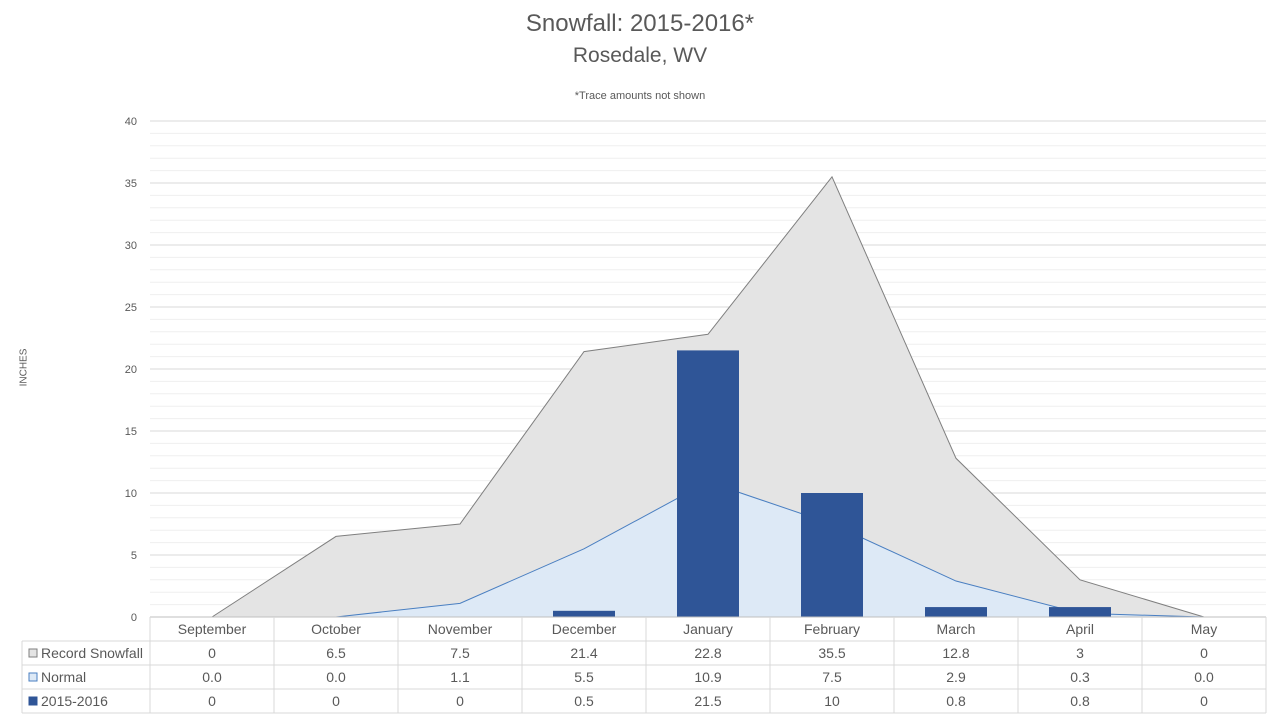 This screenshot has height=720, width=1280. I want to click on y-tick-label: 20, so click(131, 370).